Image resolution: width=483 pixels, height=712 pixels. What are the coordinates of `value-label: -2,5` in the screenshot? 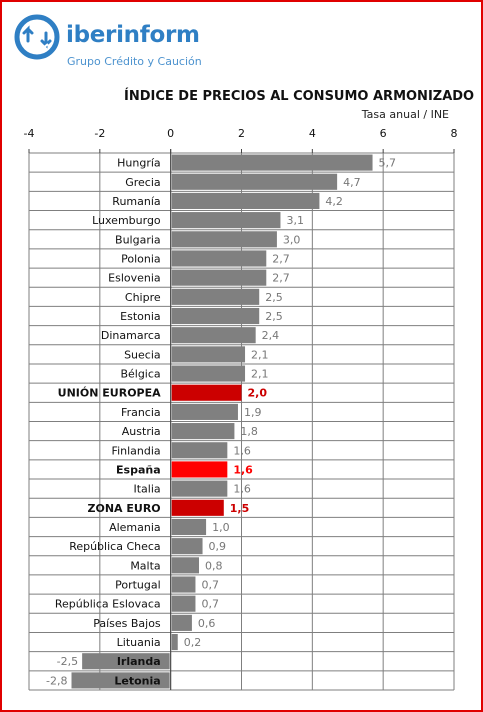 It's located at (67, 661).